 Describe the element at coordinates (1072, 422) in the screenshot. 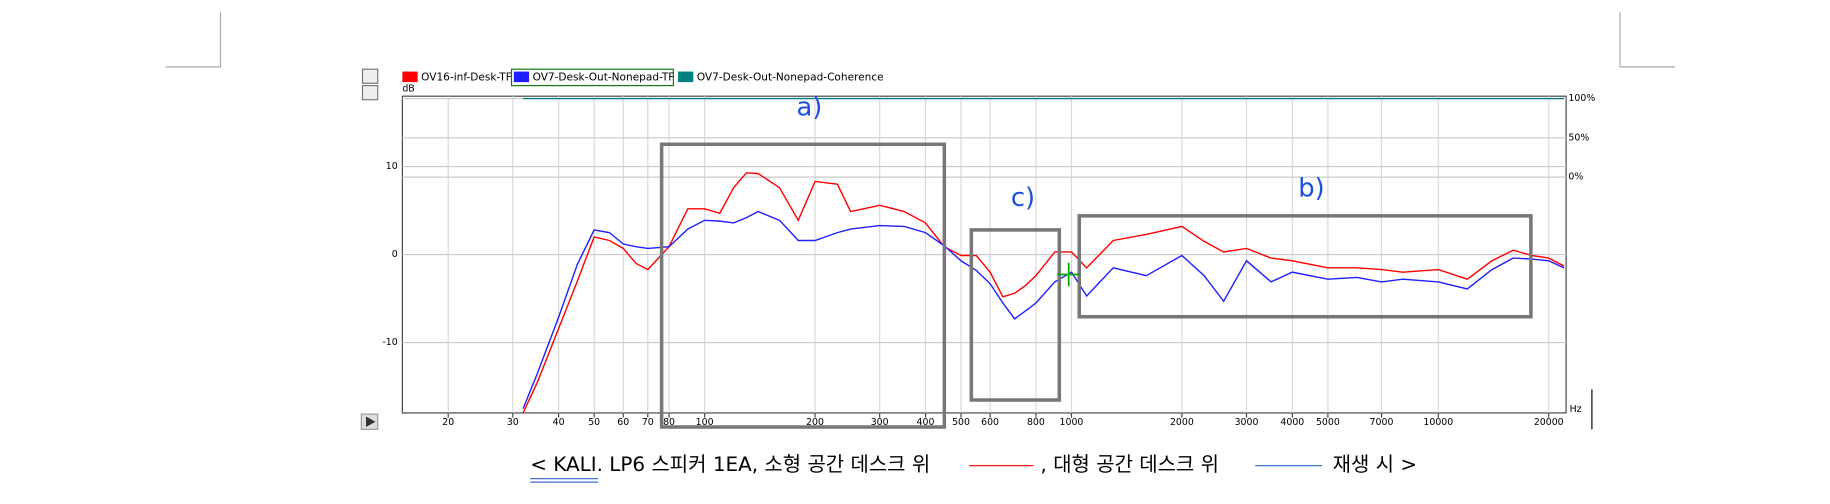

I see `x-tick-label: 1000` at that location.